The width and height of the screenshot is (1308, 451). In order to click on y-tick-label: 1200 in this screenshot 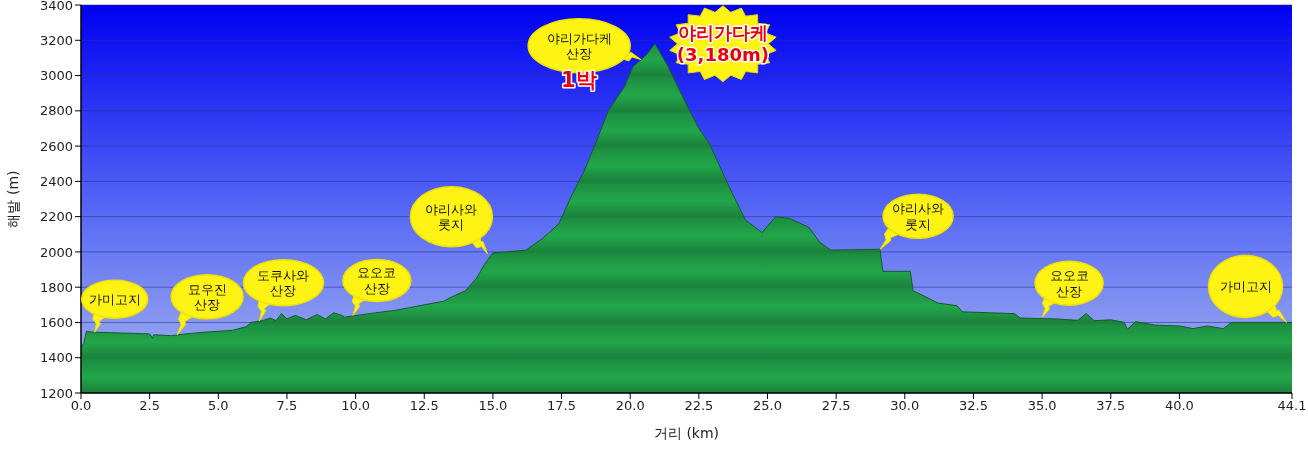, I will do `click(56, 393)`.